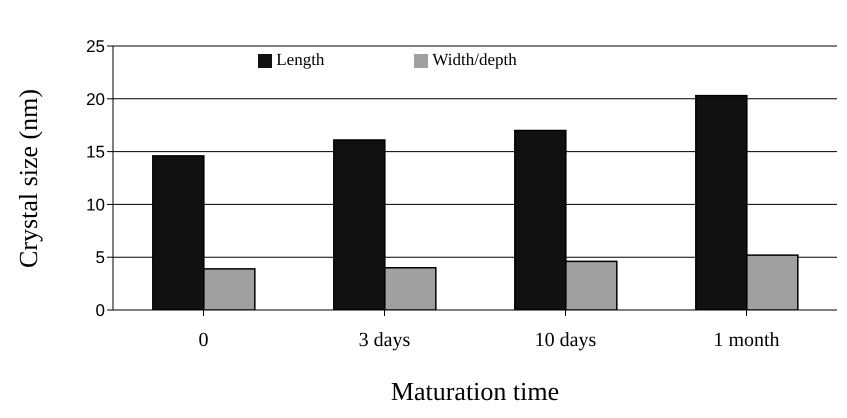 Image resolution: width=847 pixels, height=418 pixels. I want to click on x-tick-label: 1 month, so click(746, 340).